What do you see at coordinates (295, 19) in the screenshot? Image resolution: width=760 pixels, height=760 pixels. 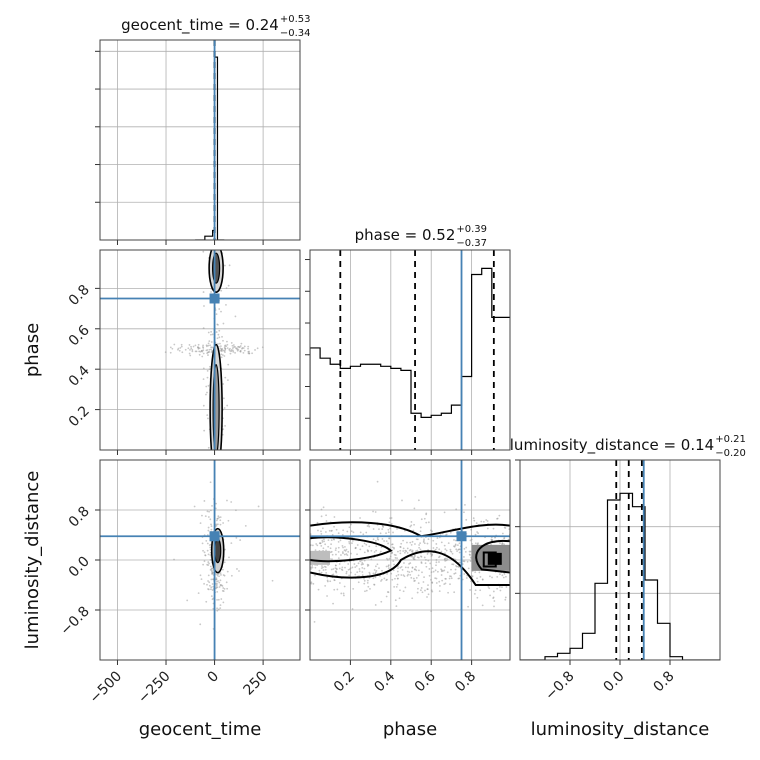 I see `geocent-1d-title-sup: +0.53` at bounding box center [295, 19].